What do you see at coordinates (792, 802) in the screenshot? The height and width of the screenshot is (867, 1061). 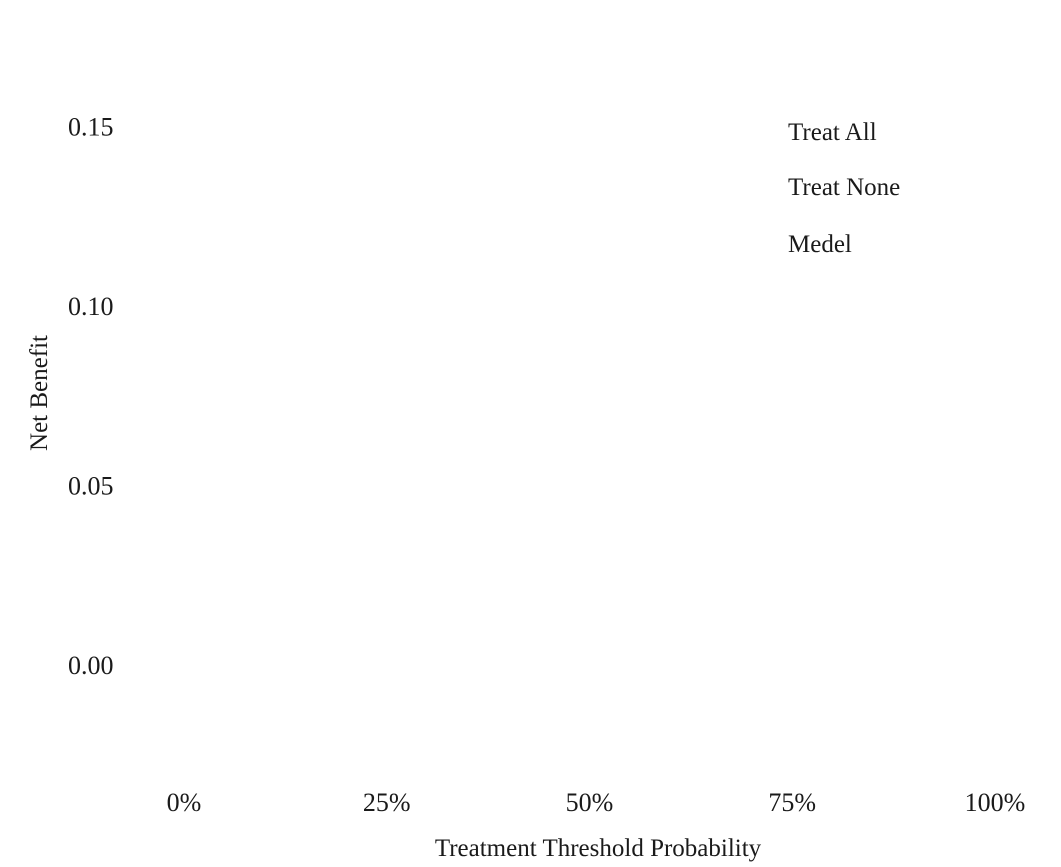 I see `x-tick-label: 75%` at bounding box center [792, 802].